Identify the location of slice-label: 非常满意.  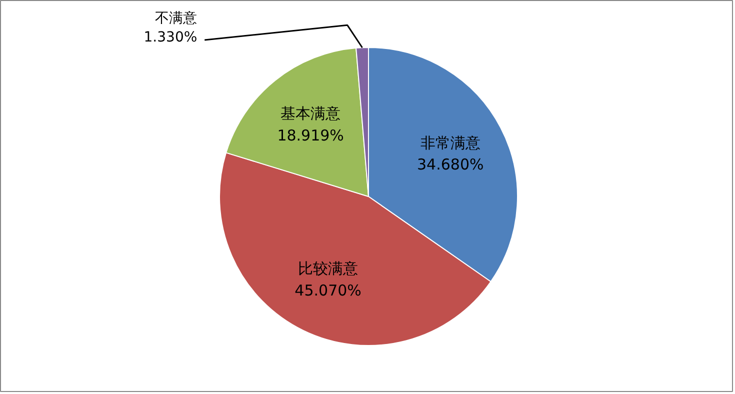
(450, 143).